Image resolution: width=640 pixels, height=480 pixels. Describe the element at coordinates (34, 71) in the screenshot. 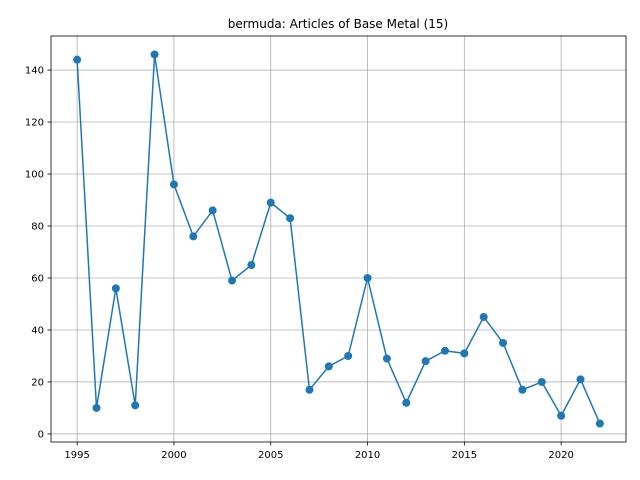

I see `y-tick-label: 140` at that location.